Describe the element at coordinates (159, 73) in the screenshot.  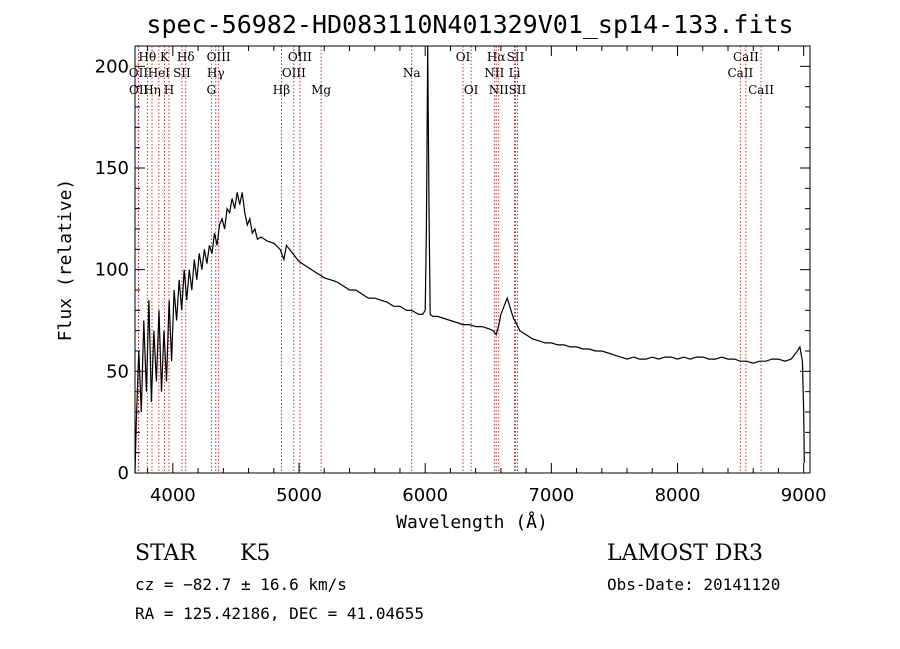
I see `line-marker-label-4: HeI` at that location.